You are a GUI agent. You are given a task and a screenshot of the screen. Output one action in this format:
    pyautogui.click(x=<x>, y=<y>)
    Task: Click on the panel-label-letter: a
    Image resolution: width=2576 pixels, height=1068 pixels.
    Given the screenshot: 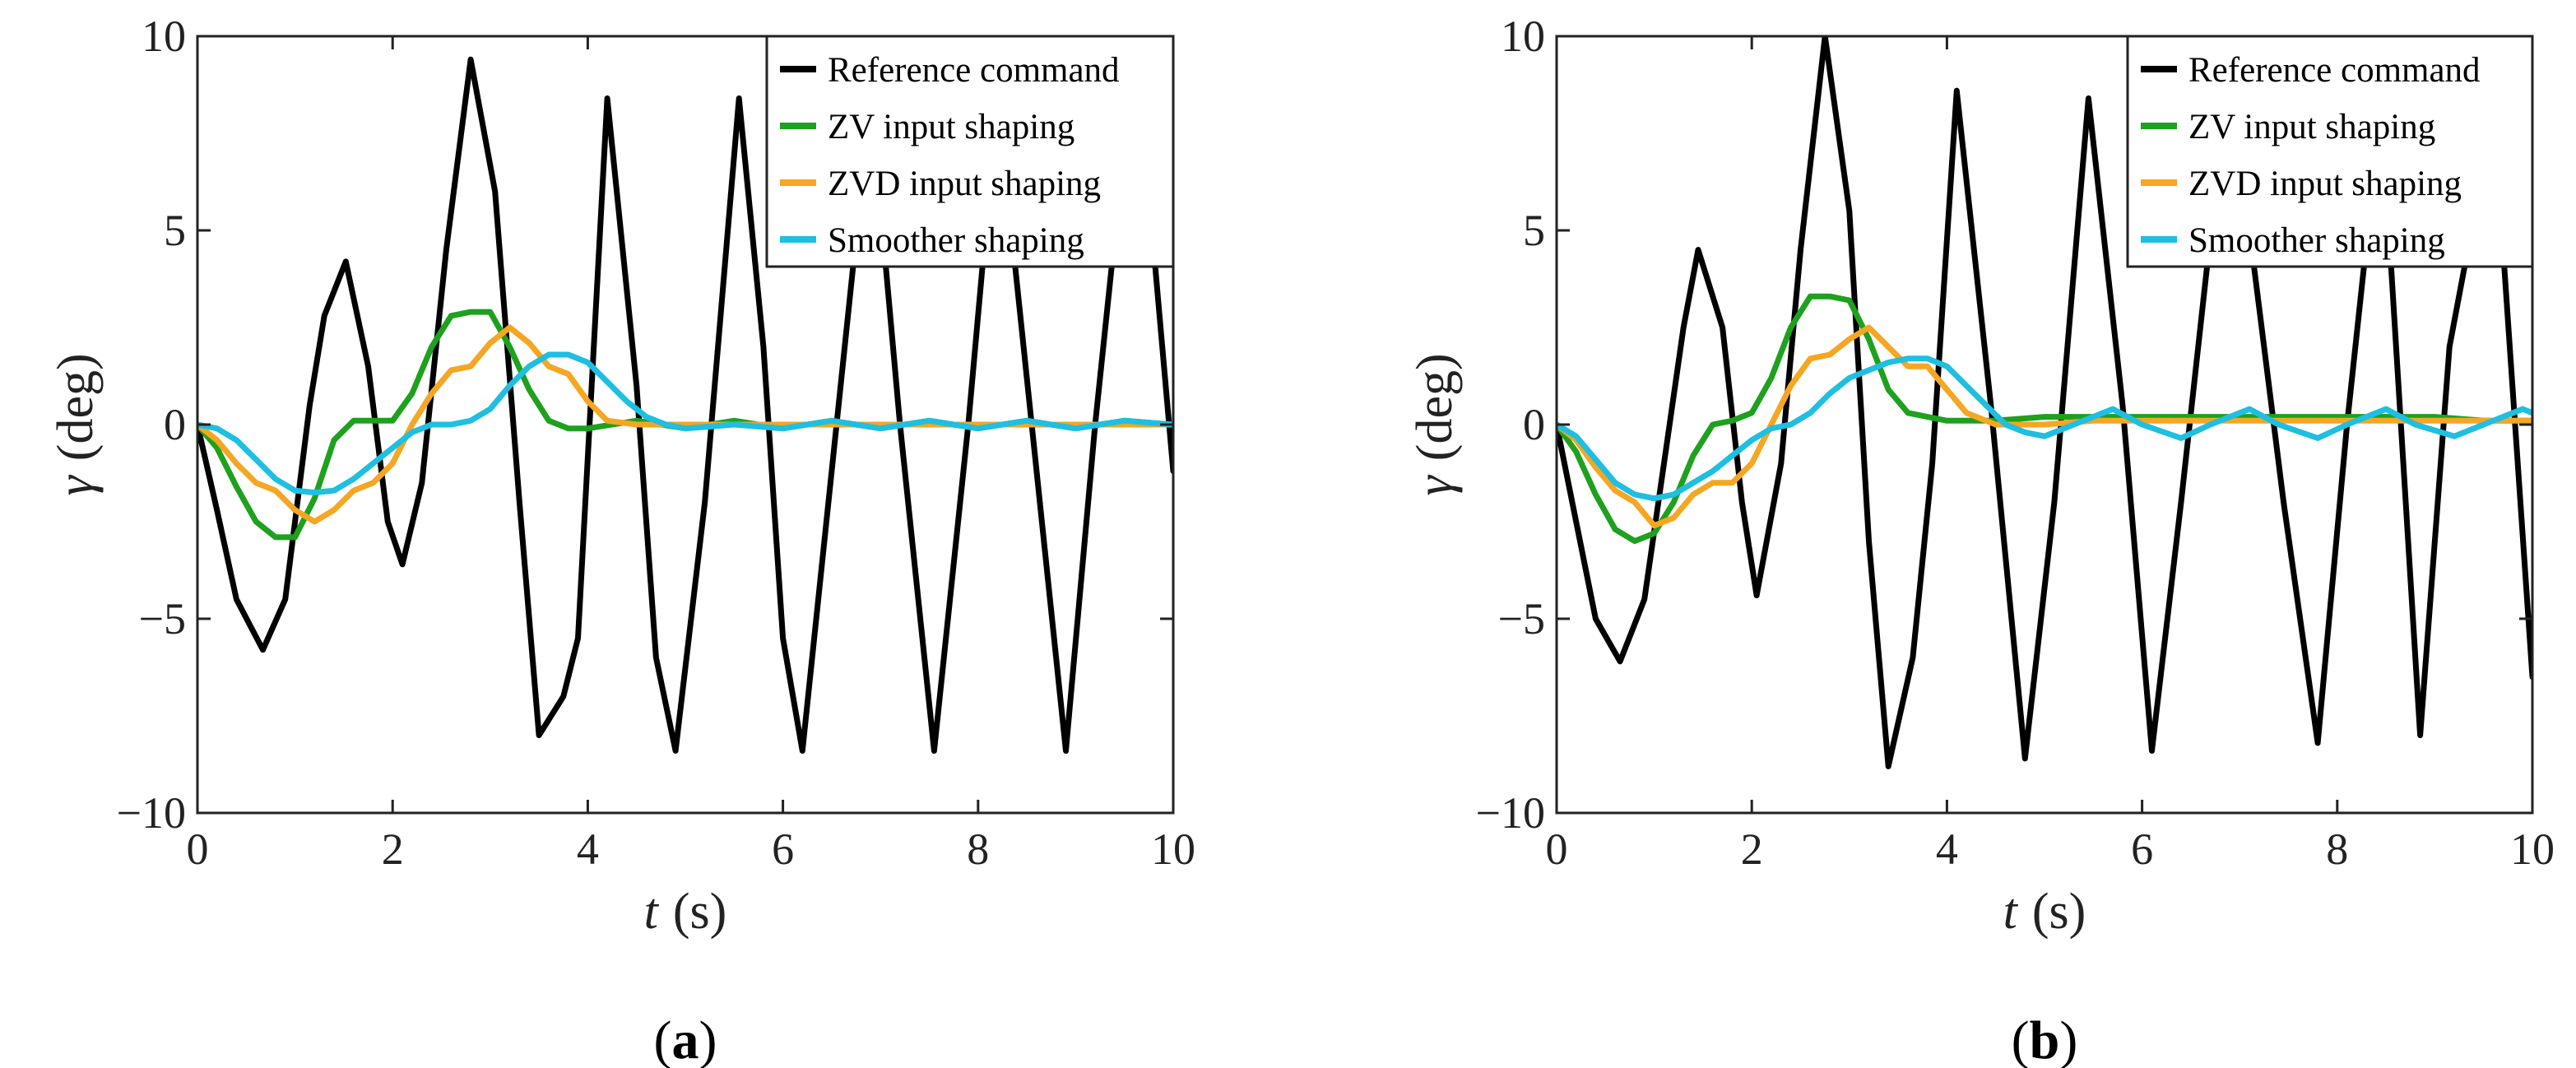 What is the action you would take?
    pyautogui.click(x=685, y=1039)
    